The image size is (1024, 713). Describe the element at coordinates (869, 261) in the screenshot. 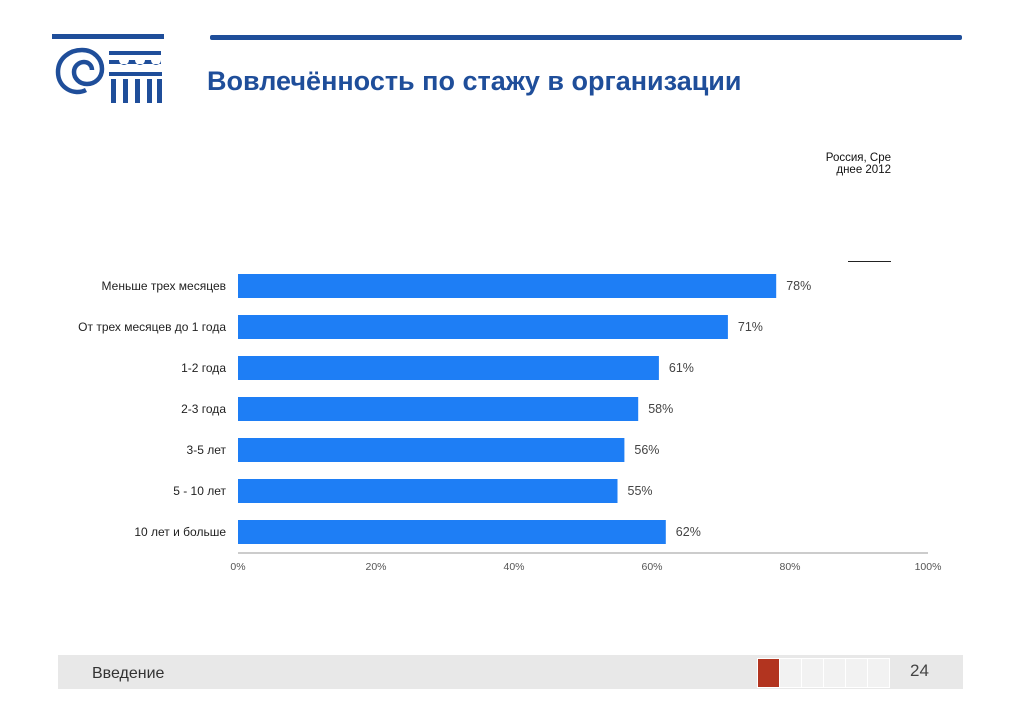

I see `legend-line` at that location.